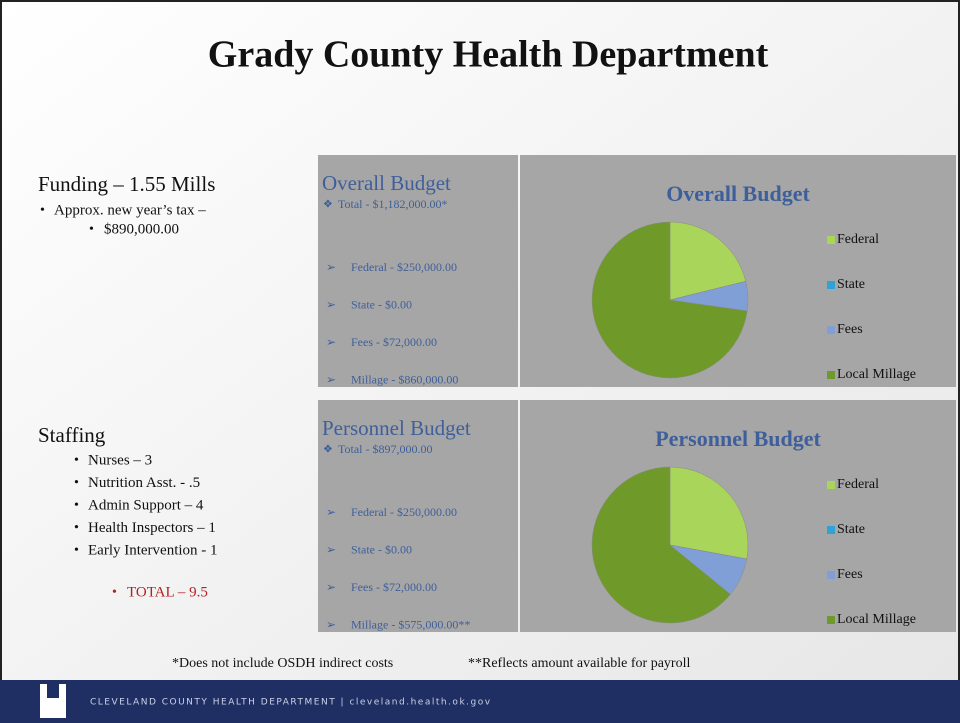 This screenshot has height=723, width=960. I want to click on funding-item: Approx. new year’s tax –, so click(130, 210).